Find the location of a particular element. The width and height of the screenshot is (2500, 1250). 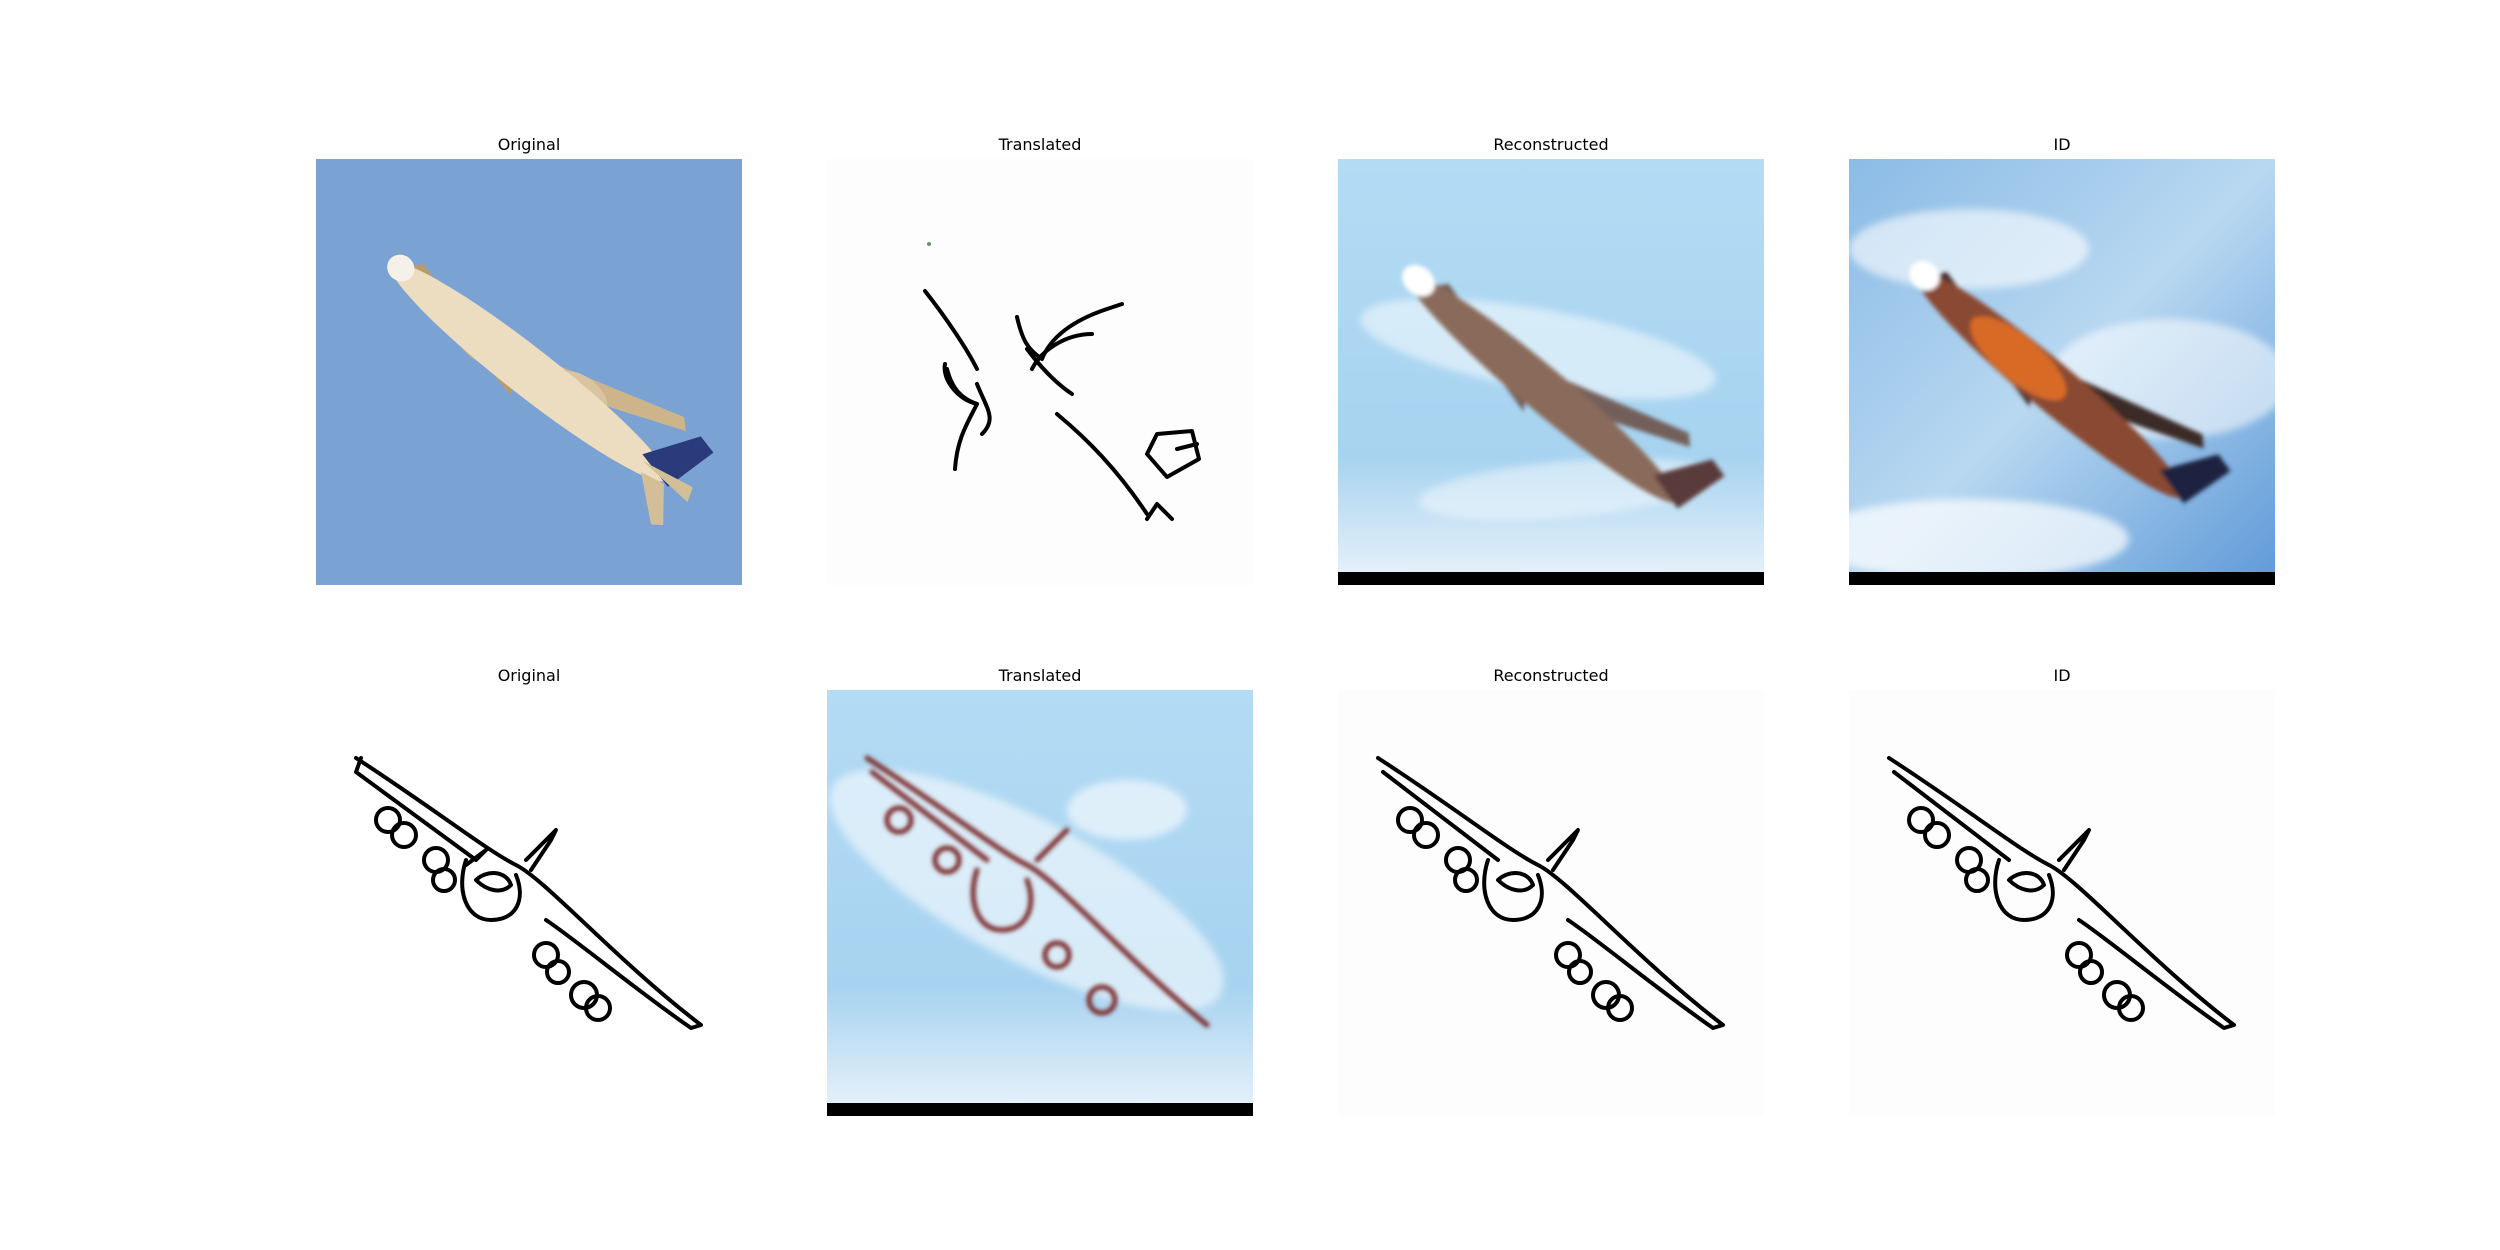

translated-photo-panel is located at coordinates (1040, 903).